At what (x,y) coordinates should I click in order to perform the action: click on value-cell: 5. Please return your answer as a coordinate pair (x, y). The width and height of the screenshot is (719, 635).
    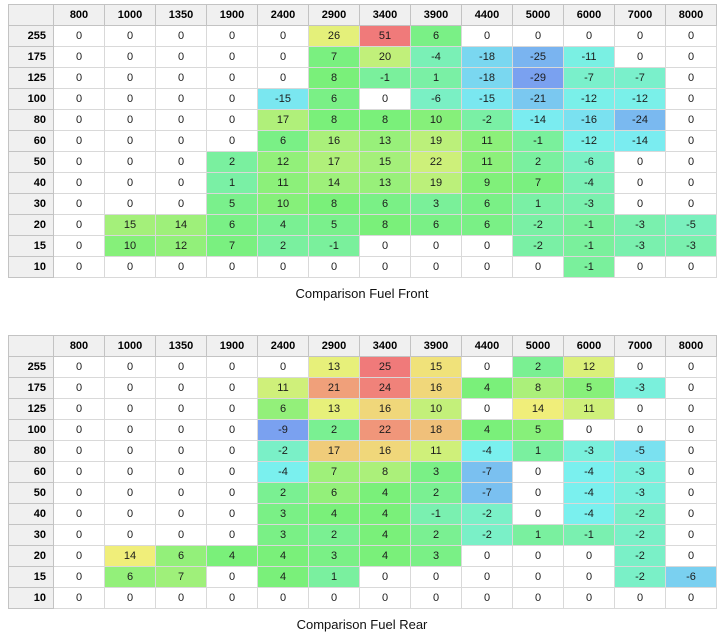
    Looking at the image, I should click on (232, 204).